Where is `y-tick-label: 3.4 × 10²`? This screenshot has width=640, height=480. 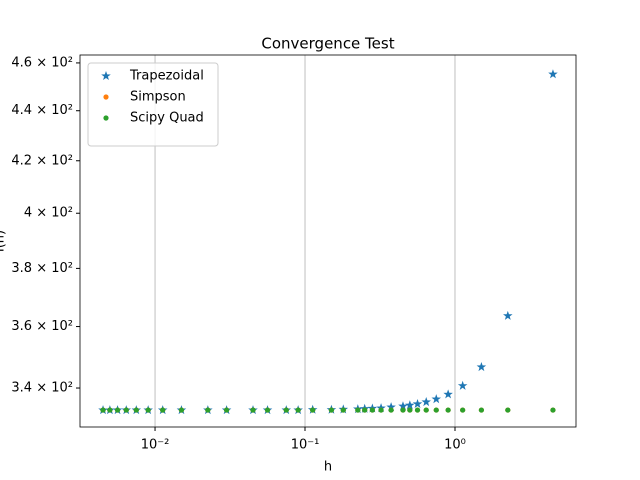
y-tick-label: 3.4 × 10² is located at coordinates (42, 388).